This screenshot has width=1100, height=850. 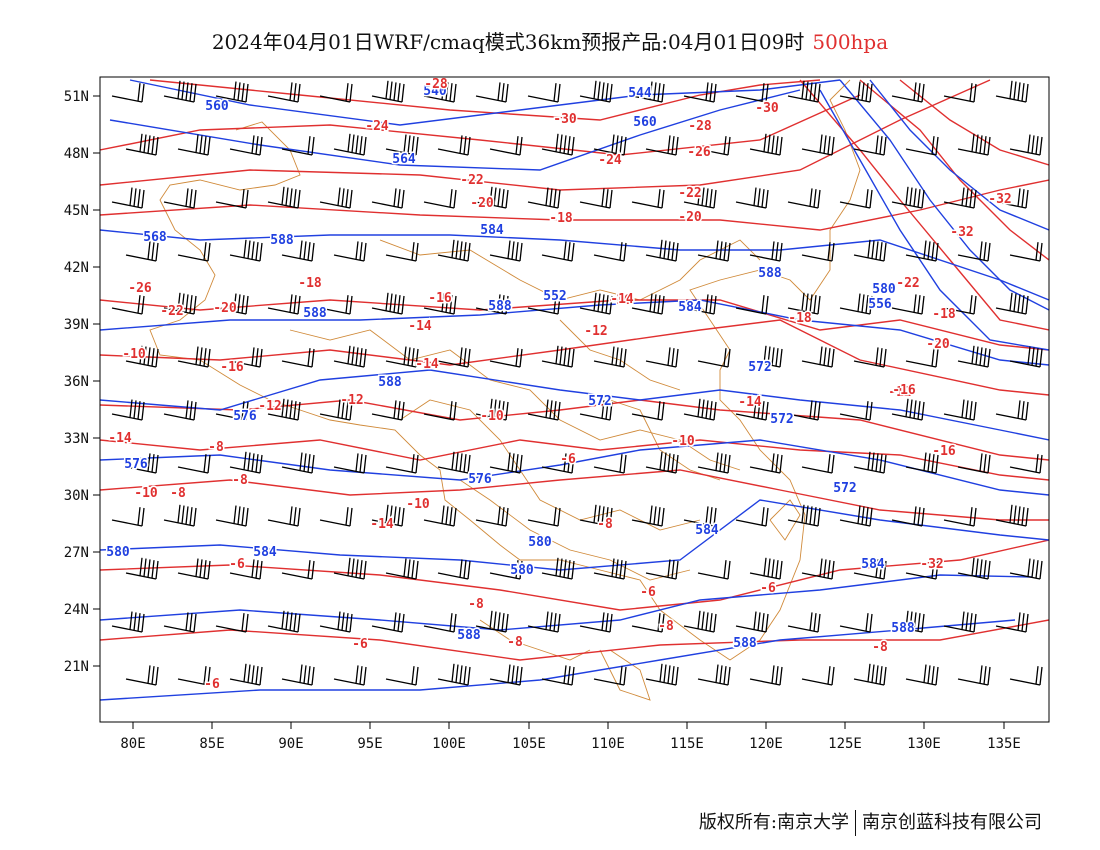 I want to click on lon-tick-label: 125E, so click(x=845, y=744).